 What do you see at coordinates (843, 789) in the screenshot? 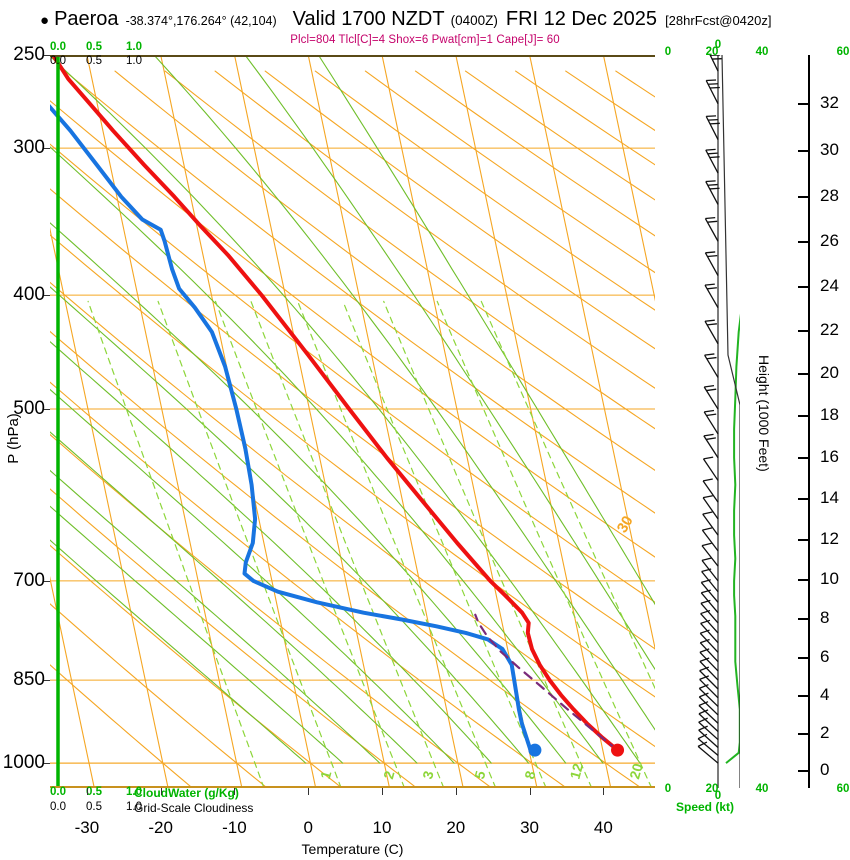
I see `speed-tick-label: 60` at bounding box center [843, 789].